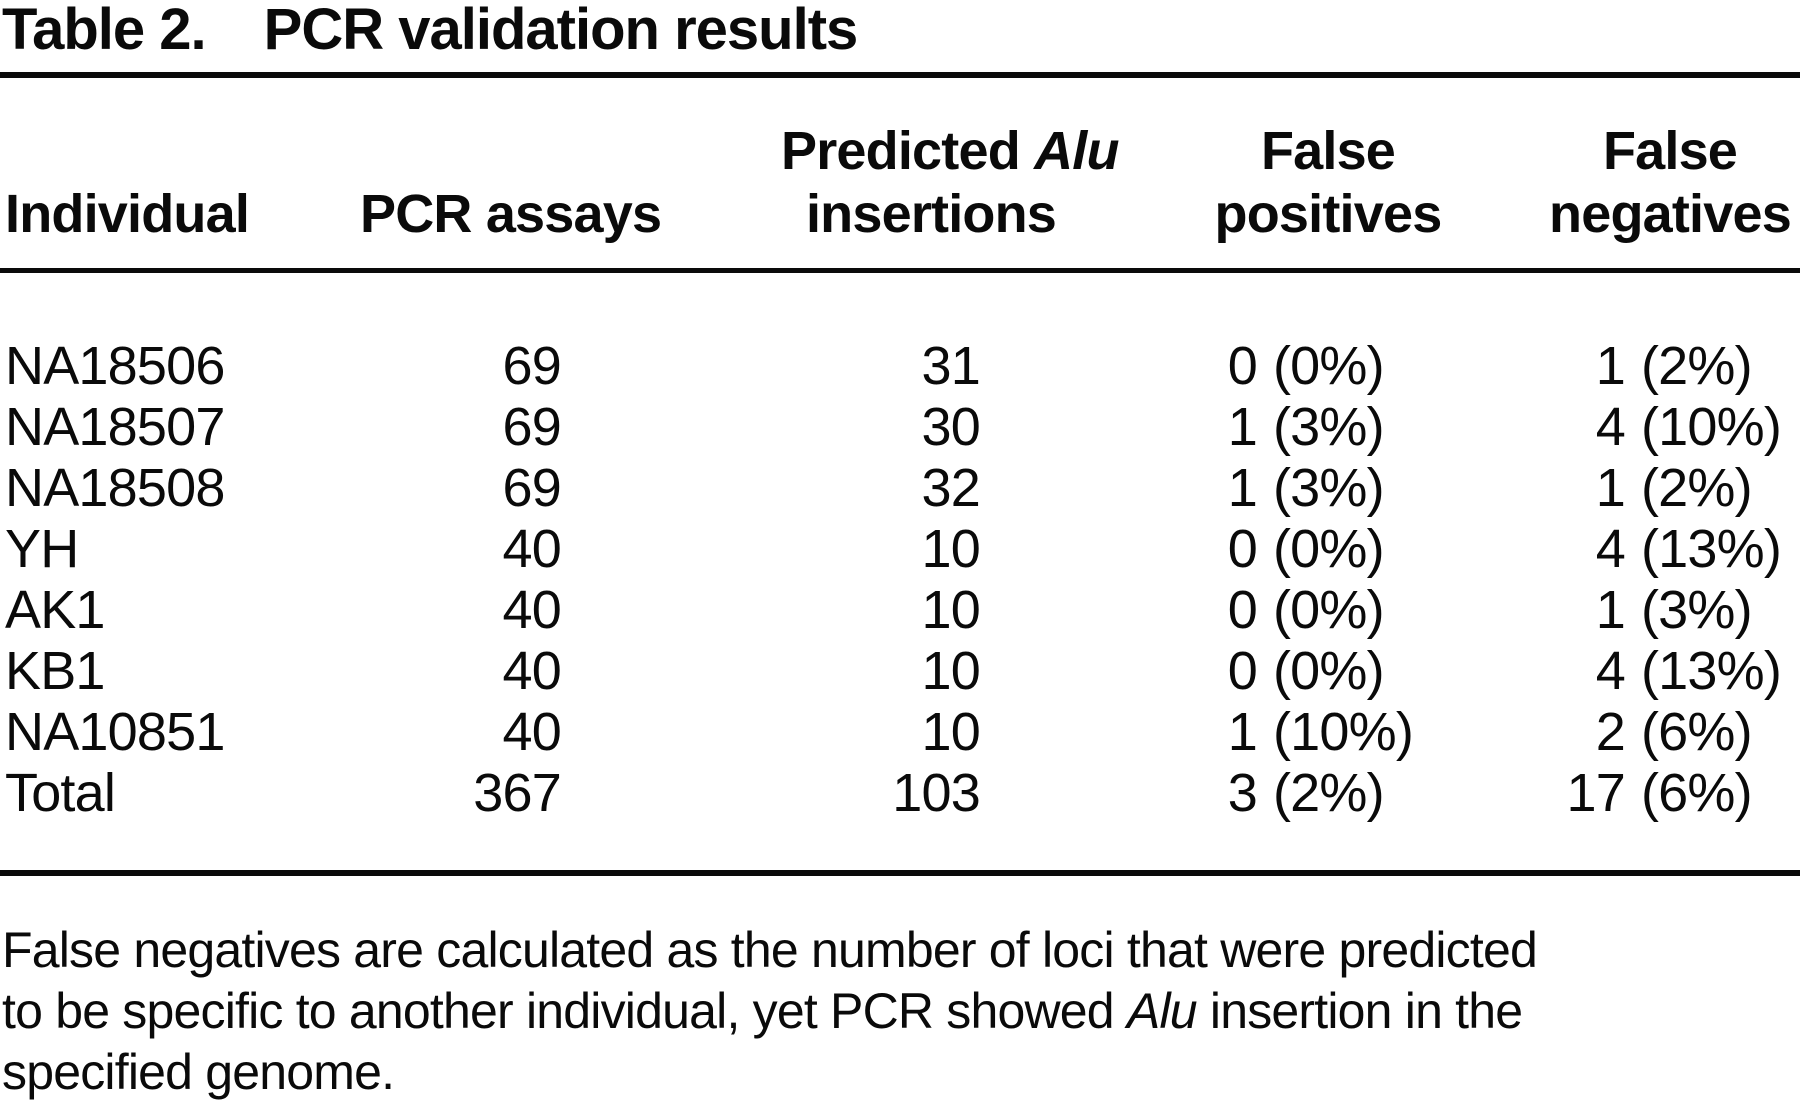 This screenshot has height=1102, width=1800. I want to click on table-number: Table 2., so click(104, 31).